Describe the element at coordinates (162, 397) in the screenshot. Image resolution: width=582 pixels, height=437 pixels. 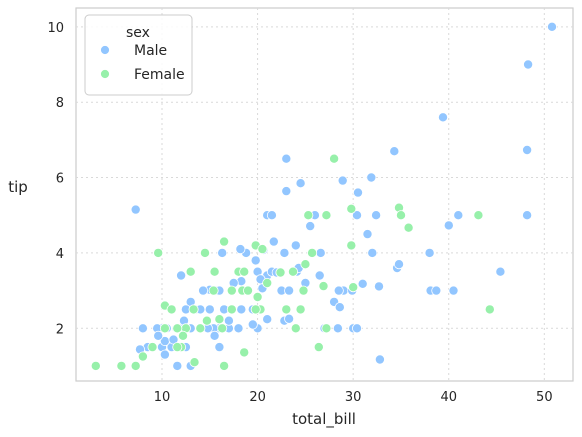
I see `x-tick-label: 10` at that location.